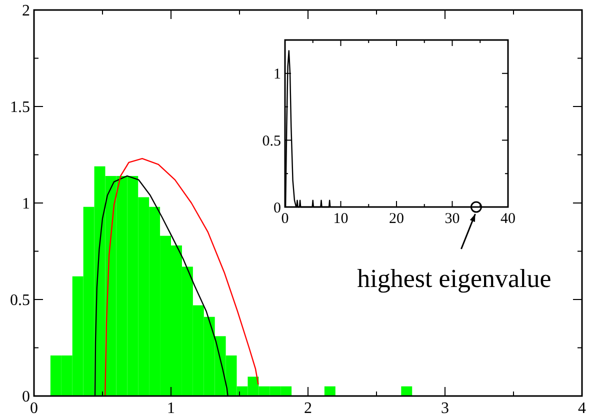 The height and width of the screenshot is (418, 591). What do you see at coordinates (454, 278) in the screenshot?
I see `annotation: highest eigenvalue` at bounding box center [454, 278].